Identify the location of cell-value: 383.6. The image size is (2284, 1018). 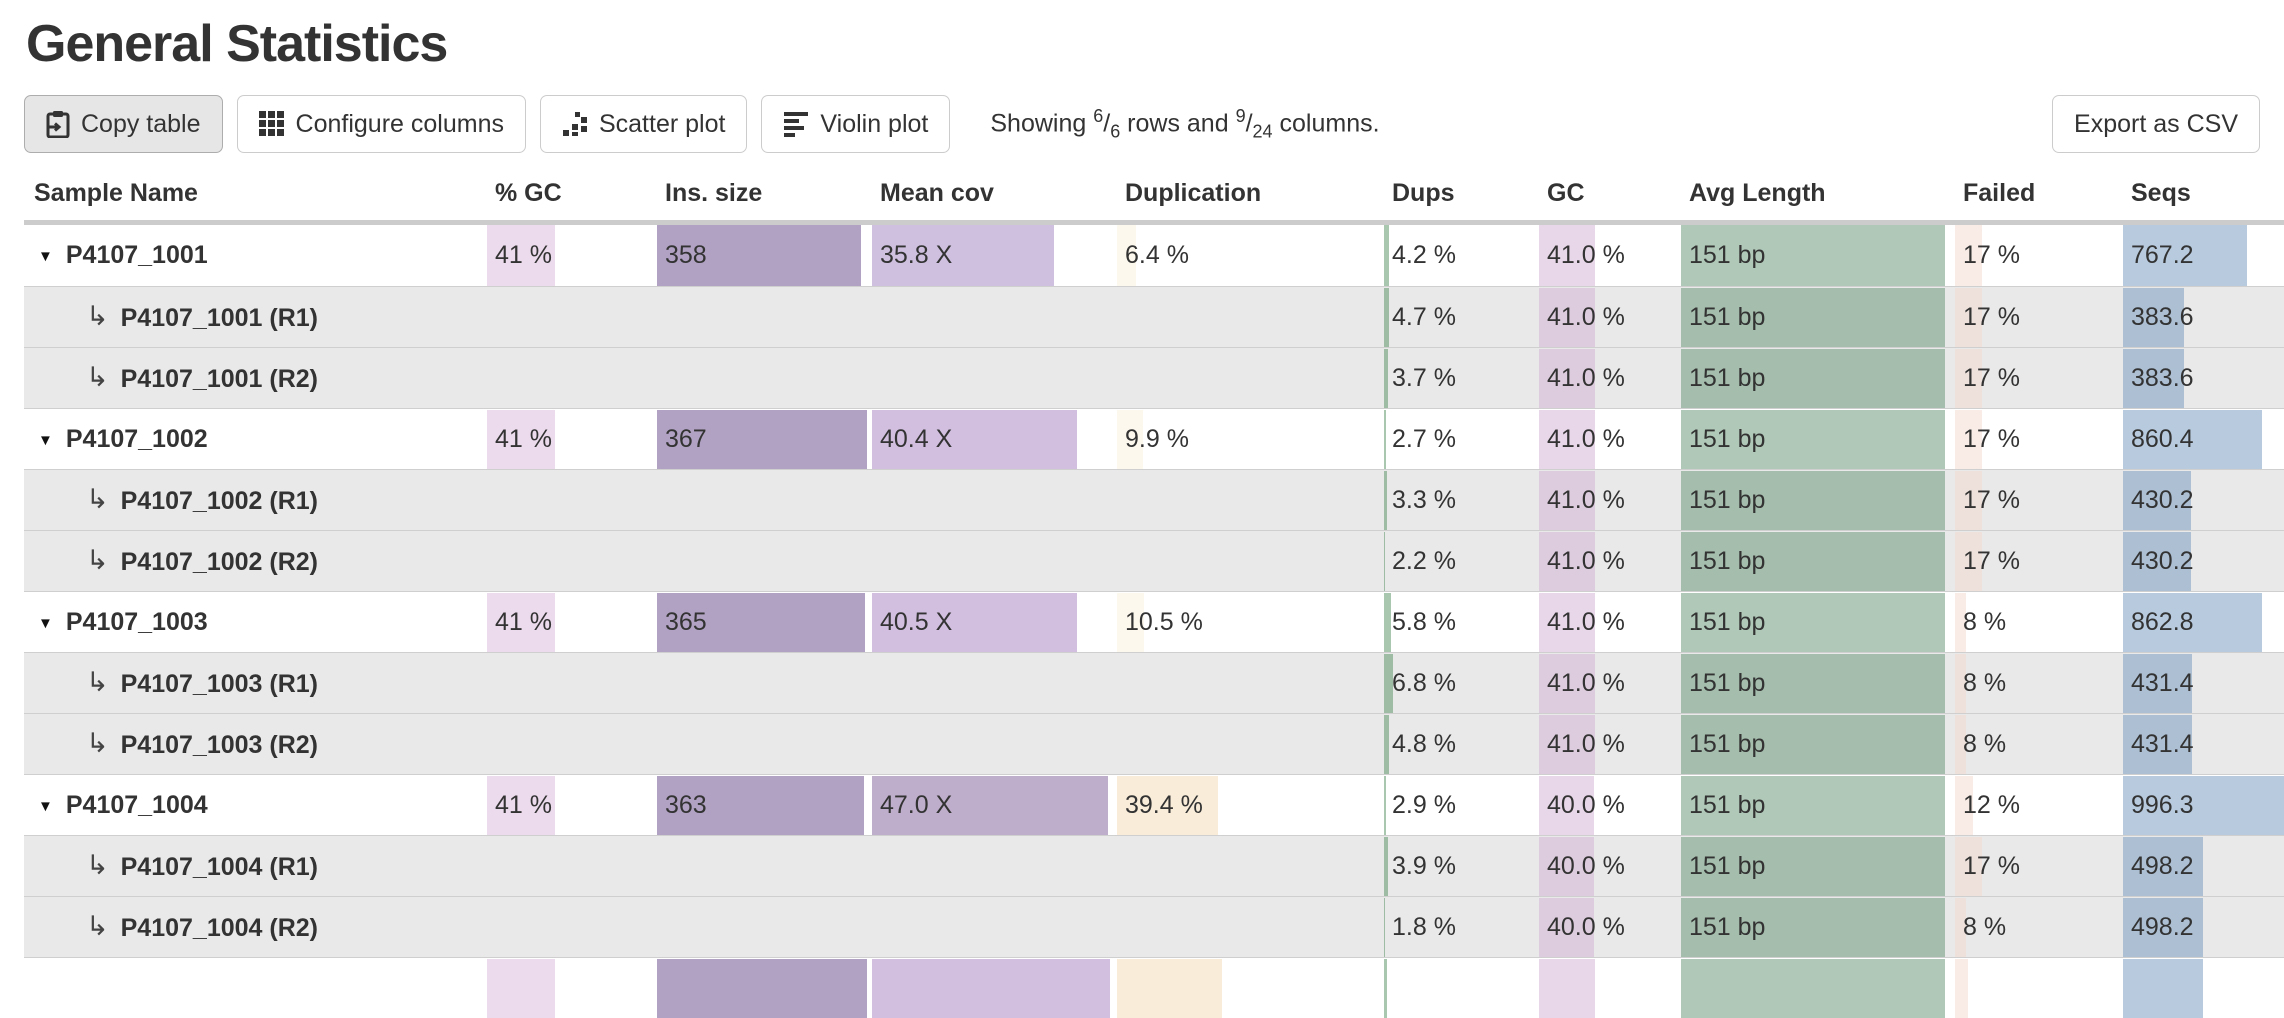
(2162, 316).